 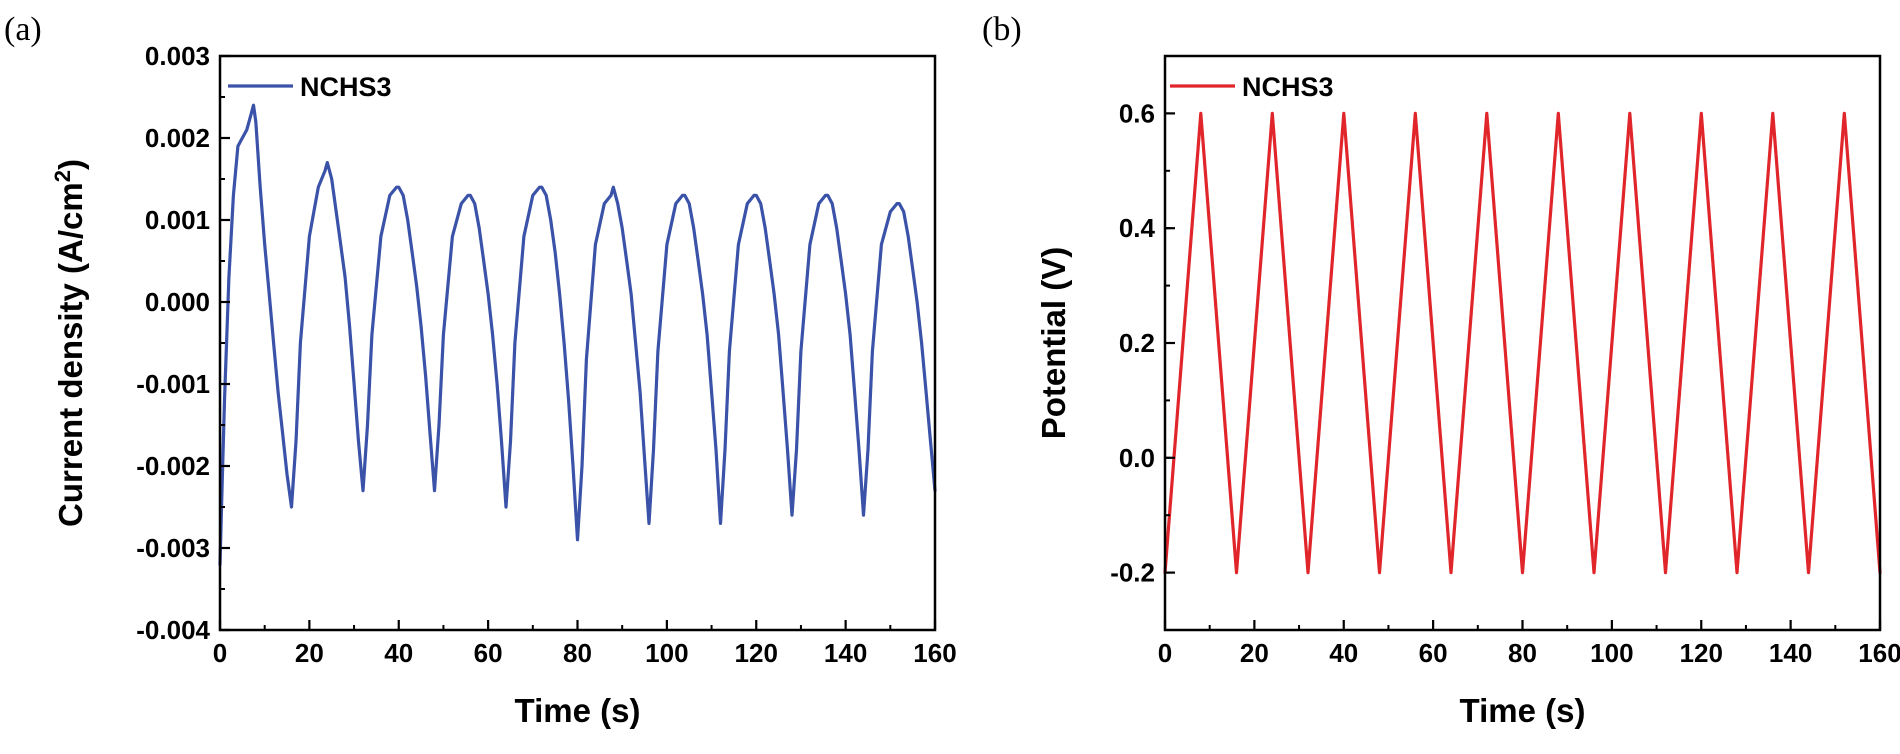 I want to click on chart-b-x-tick-label: 80, so click(x=1522, y=653).